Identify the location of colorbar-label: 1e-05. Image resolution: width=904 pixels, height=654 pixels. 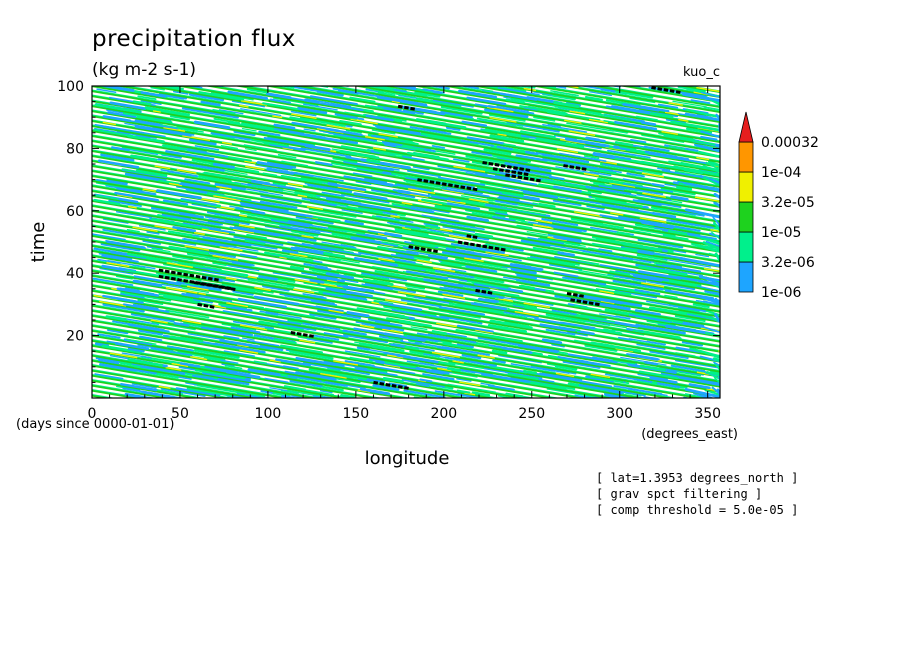
(781, 233).